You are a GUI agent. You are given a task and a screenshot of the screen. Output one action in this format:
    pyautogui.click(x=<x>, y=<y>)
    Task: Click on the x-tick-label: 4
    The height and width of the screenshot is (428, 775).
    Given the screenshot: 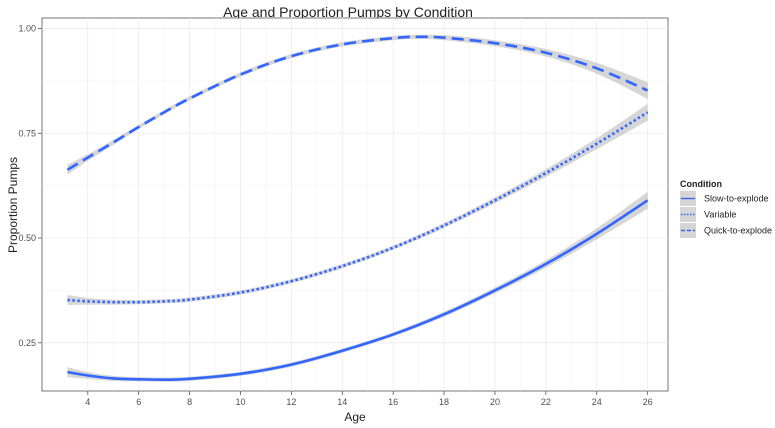 What is the action you would take?
    pyautogui.click(x=87, y=402)
    